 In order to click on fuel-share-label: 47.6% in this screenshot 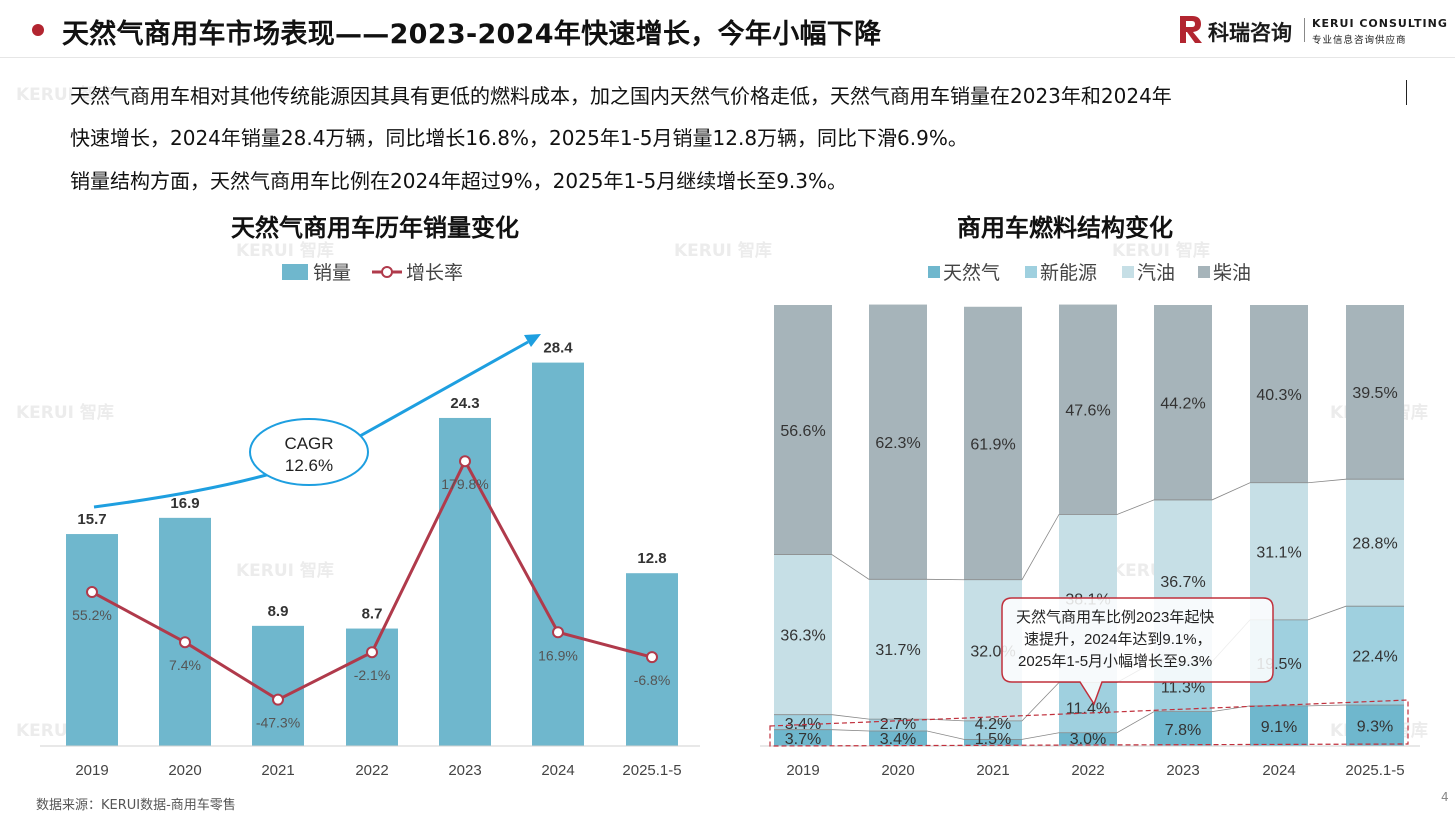, I will do `click(1087, 411)`.